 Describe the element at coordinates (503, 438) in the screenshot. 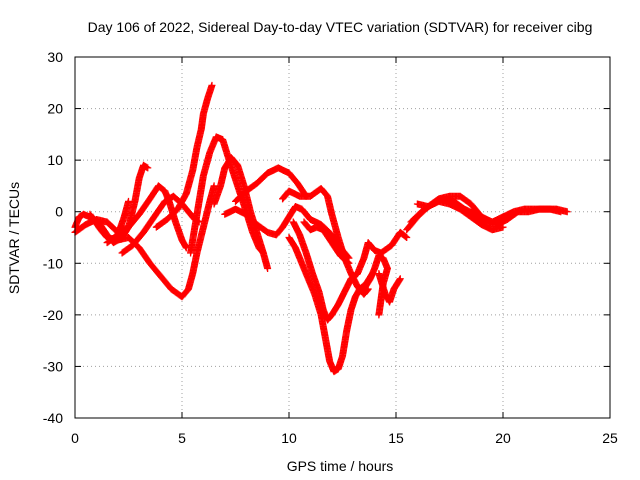

I see `x-tick-label: 20` at that location.